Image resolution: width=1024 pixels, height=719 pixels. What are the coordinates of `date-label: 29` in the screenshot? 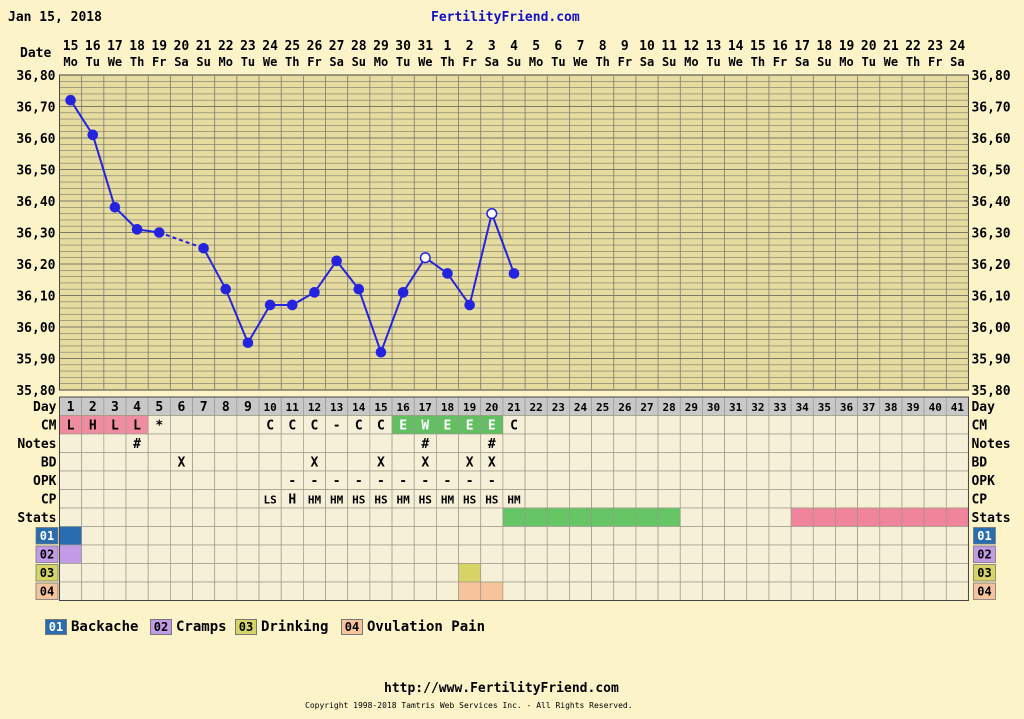 It's located at (381, 46).